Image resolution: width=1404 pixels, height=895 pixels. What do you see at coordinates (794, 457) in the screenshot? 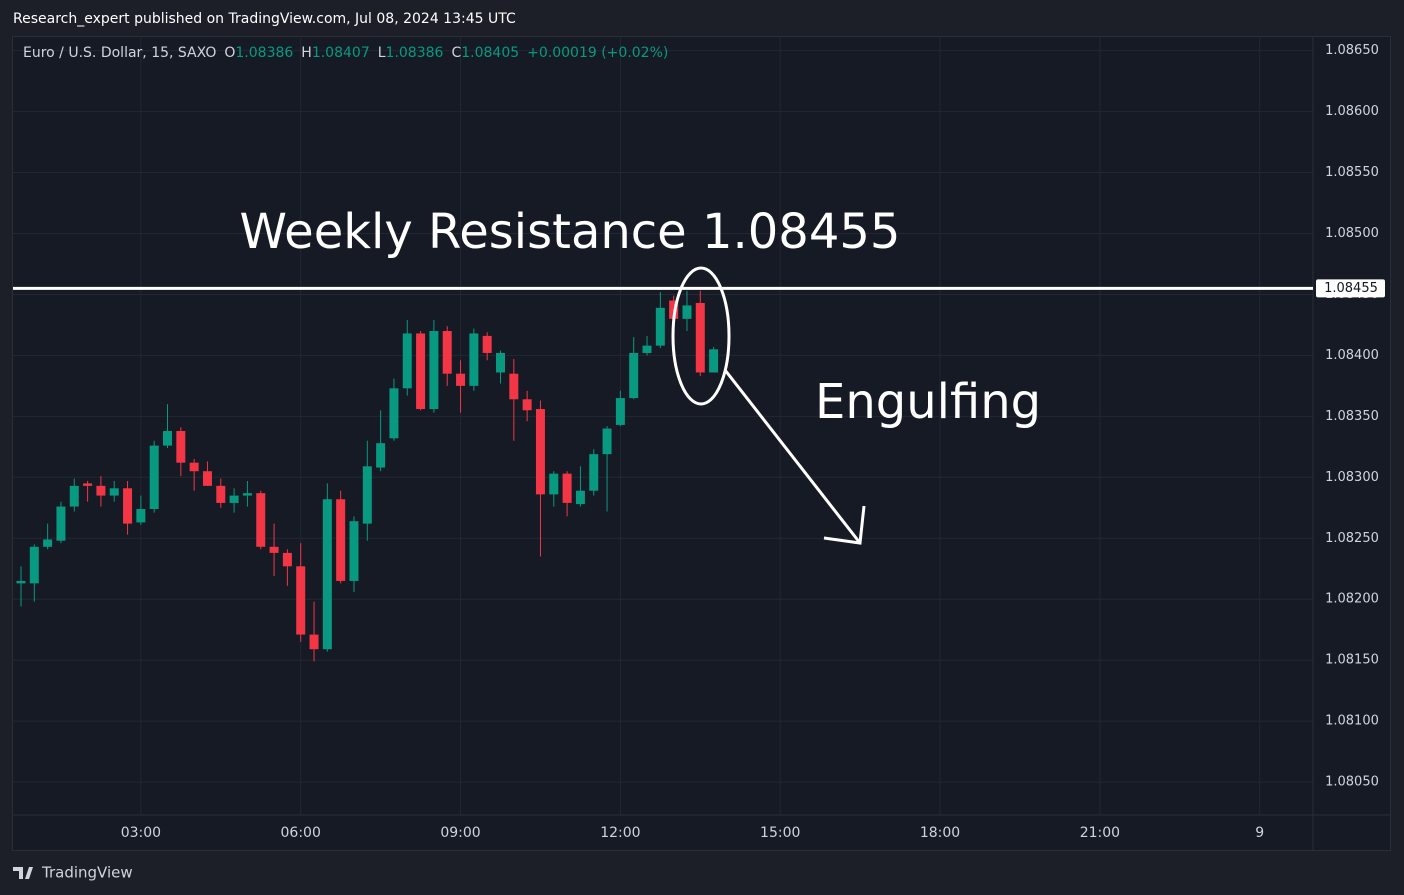
I see `arrow` at bounding box center [794, 457].